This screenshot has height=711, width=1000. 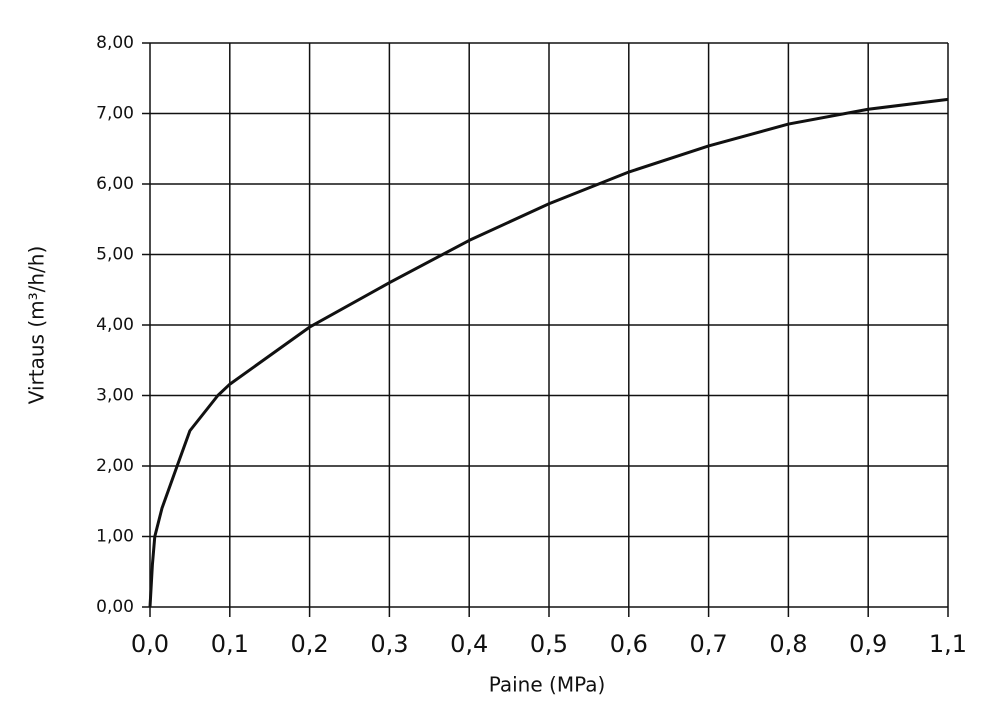 What do you see at coordinates (150, 644) in the screenshot?
I see `x-tick-label: 0,0` at bounding box center [150, 644].